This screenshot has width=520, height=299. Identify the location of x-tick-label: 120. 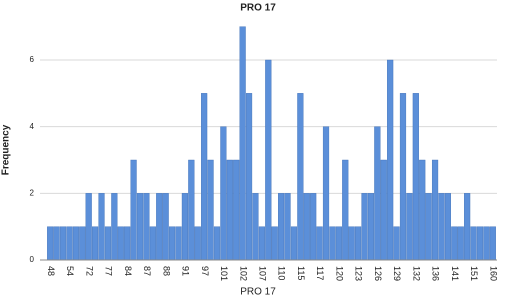
(339, 273).